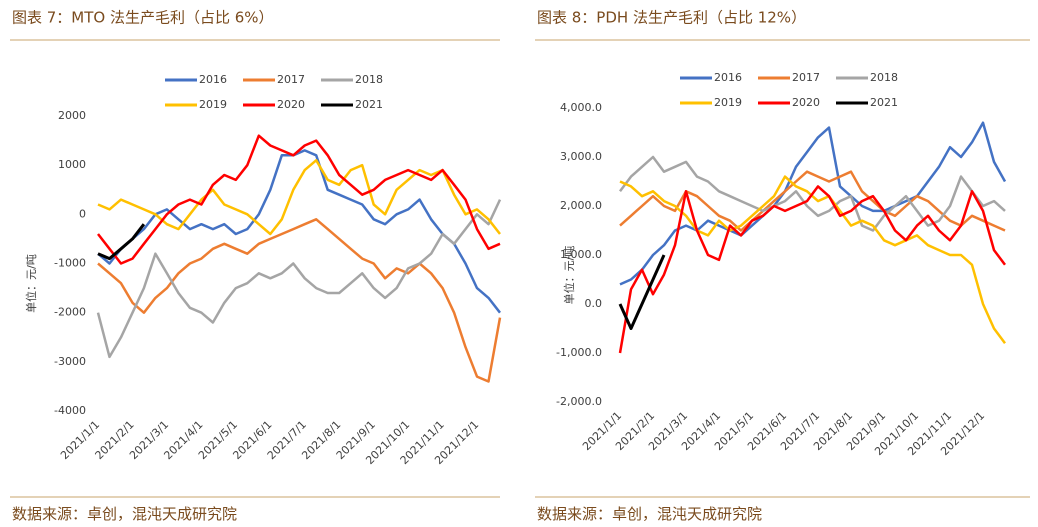 The height and width of the screenshot is (527, 1038). What do you see at coordinates (594, 303) in the screenshot?
I see `y-tick-label: 0.0` at bounding box center [594, 303].